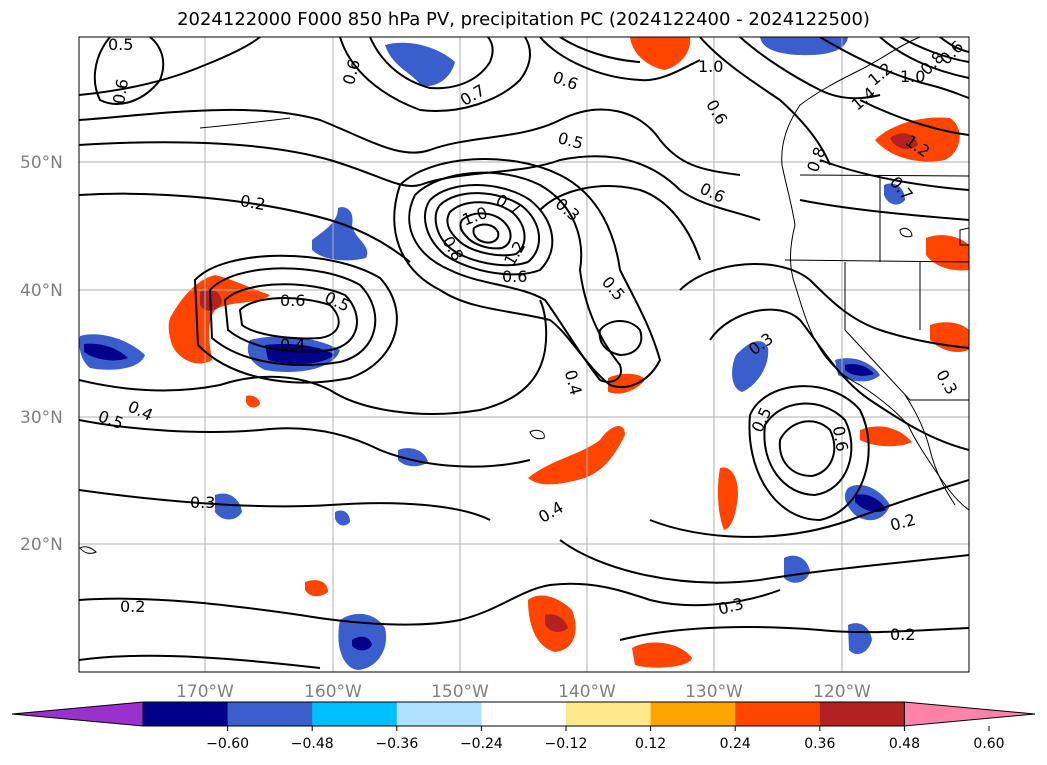  Describe the element at coordinates (842, 692) in the screenshot. I see `lon-label-120w: 120°W` at that location.